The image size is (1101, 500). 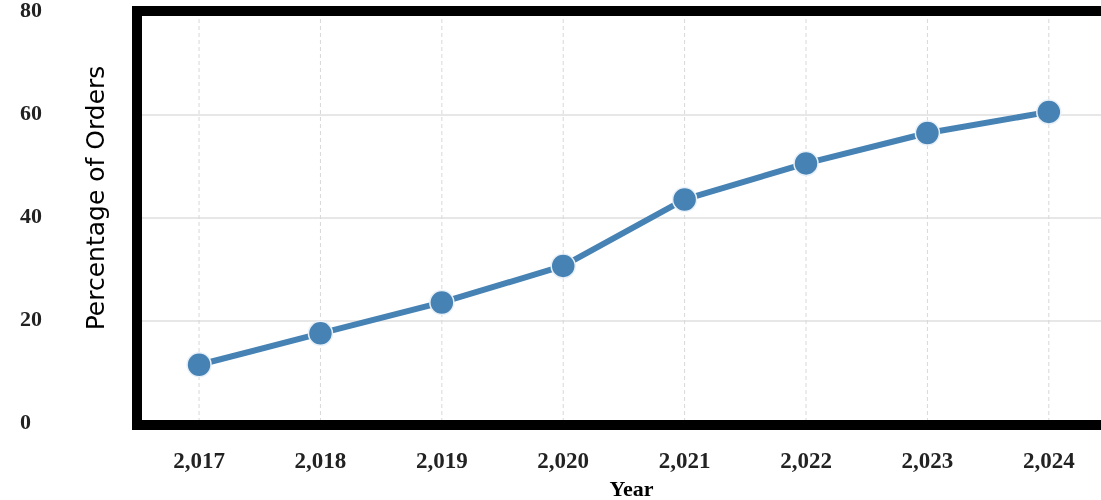 What do you see at coordinates (1049, 460) in the screenshot?
I see `x-tick-label: 2,024` at bounding box center [1049, 460].